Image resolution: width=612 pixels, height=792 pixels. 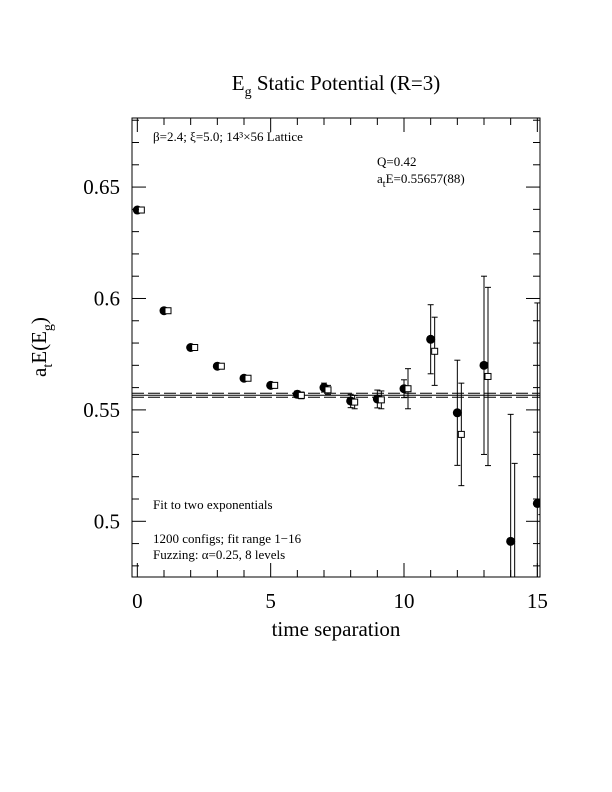 What do you see at coordinates (219, 554) in the screenshot?
I see `annotation: Fuzzing: α=0.25, 8 levels` at bounding box center [219, 554].